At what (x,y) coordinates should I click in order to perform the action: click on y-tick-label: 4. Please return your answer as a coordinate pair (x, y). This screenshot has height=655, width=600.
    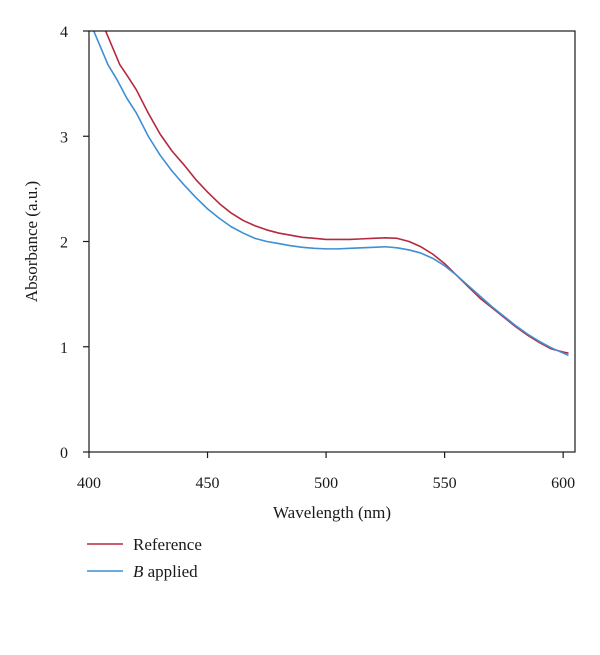
    Looking at the image, I should click on (64, 32).